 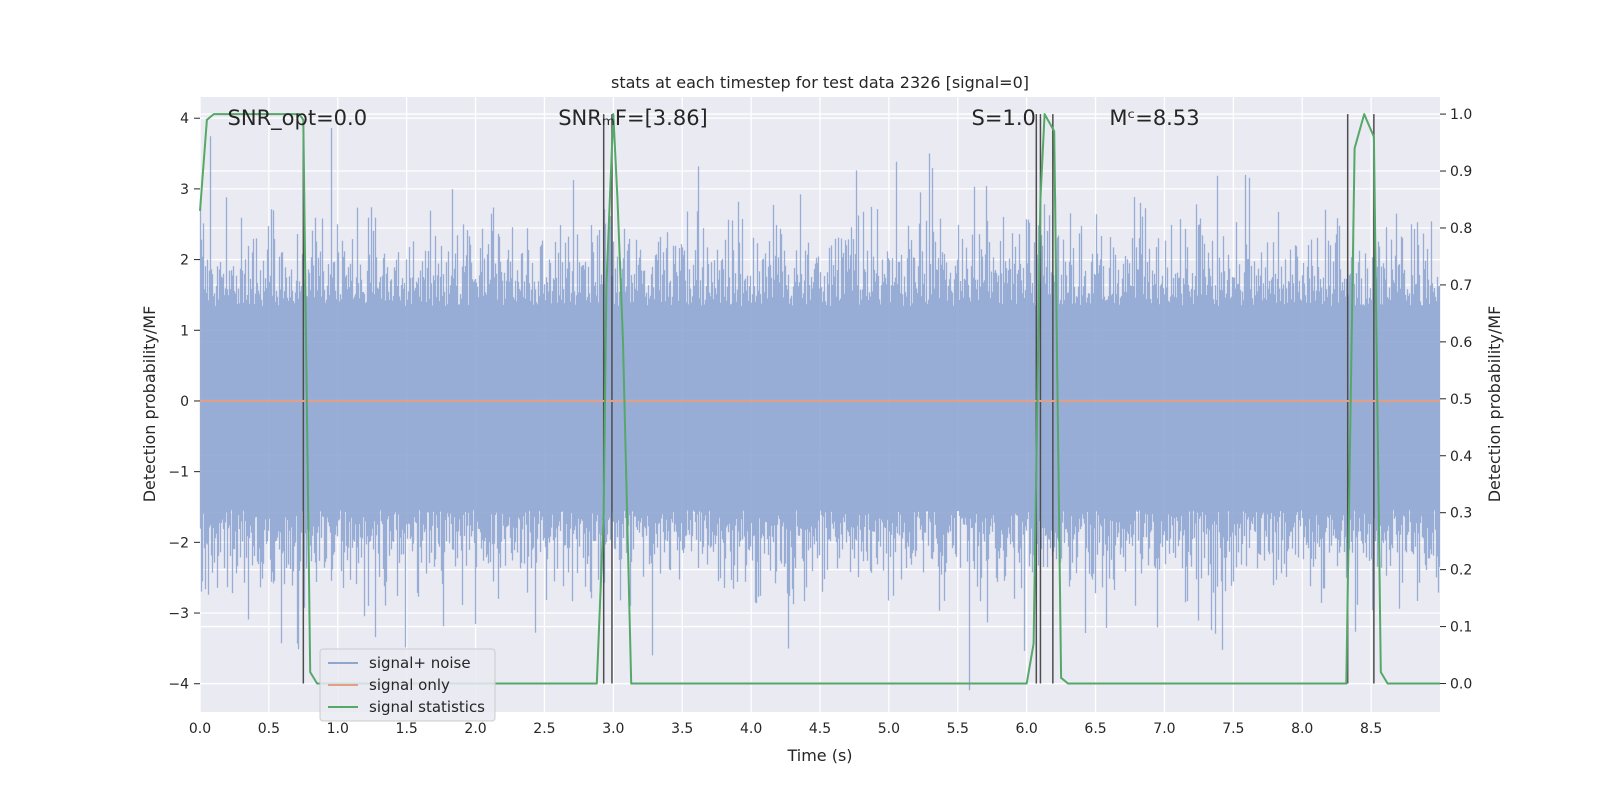 I want to click on y-right-tick-label: 0.1, so click(x=1461, y=628).